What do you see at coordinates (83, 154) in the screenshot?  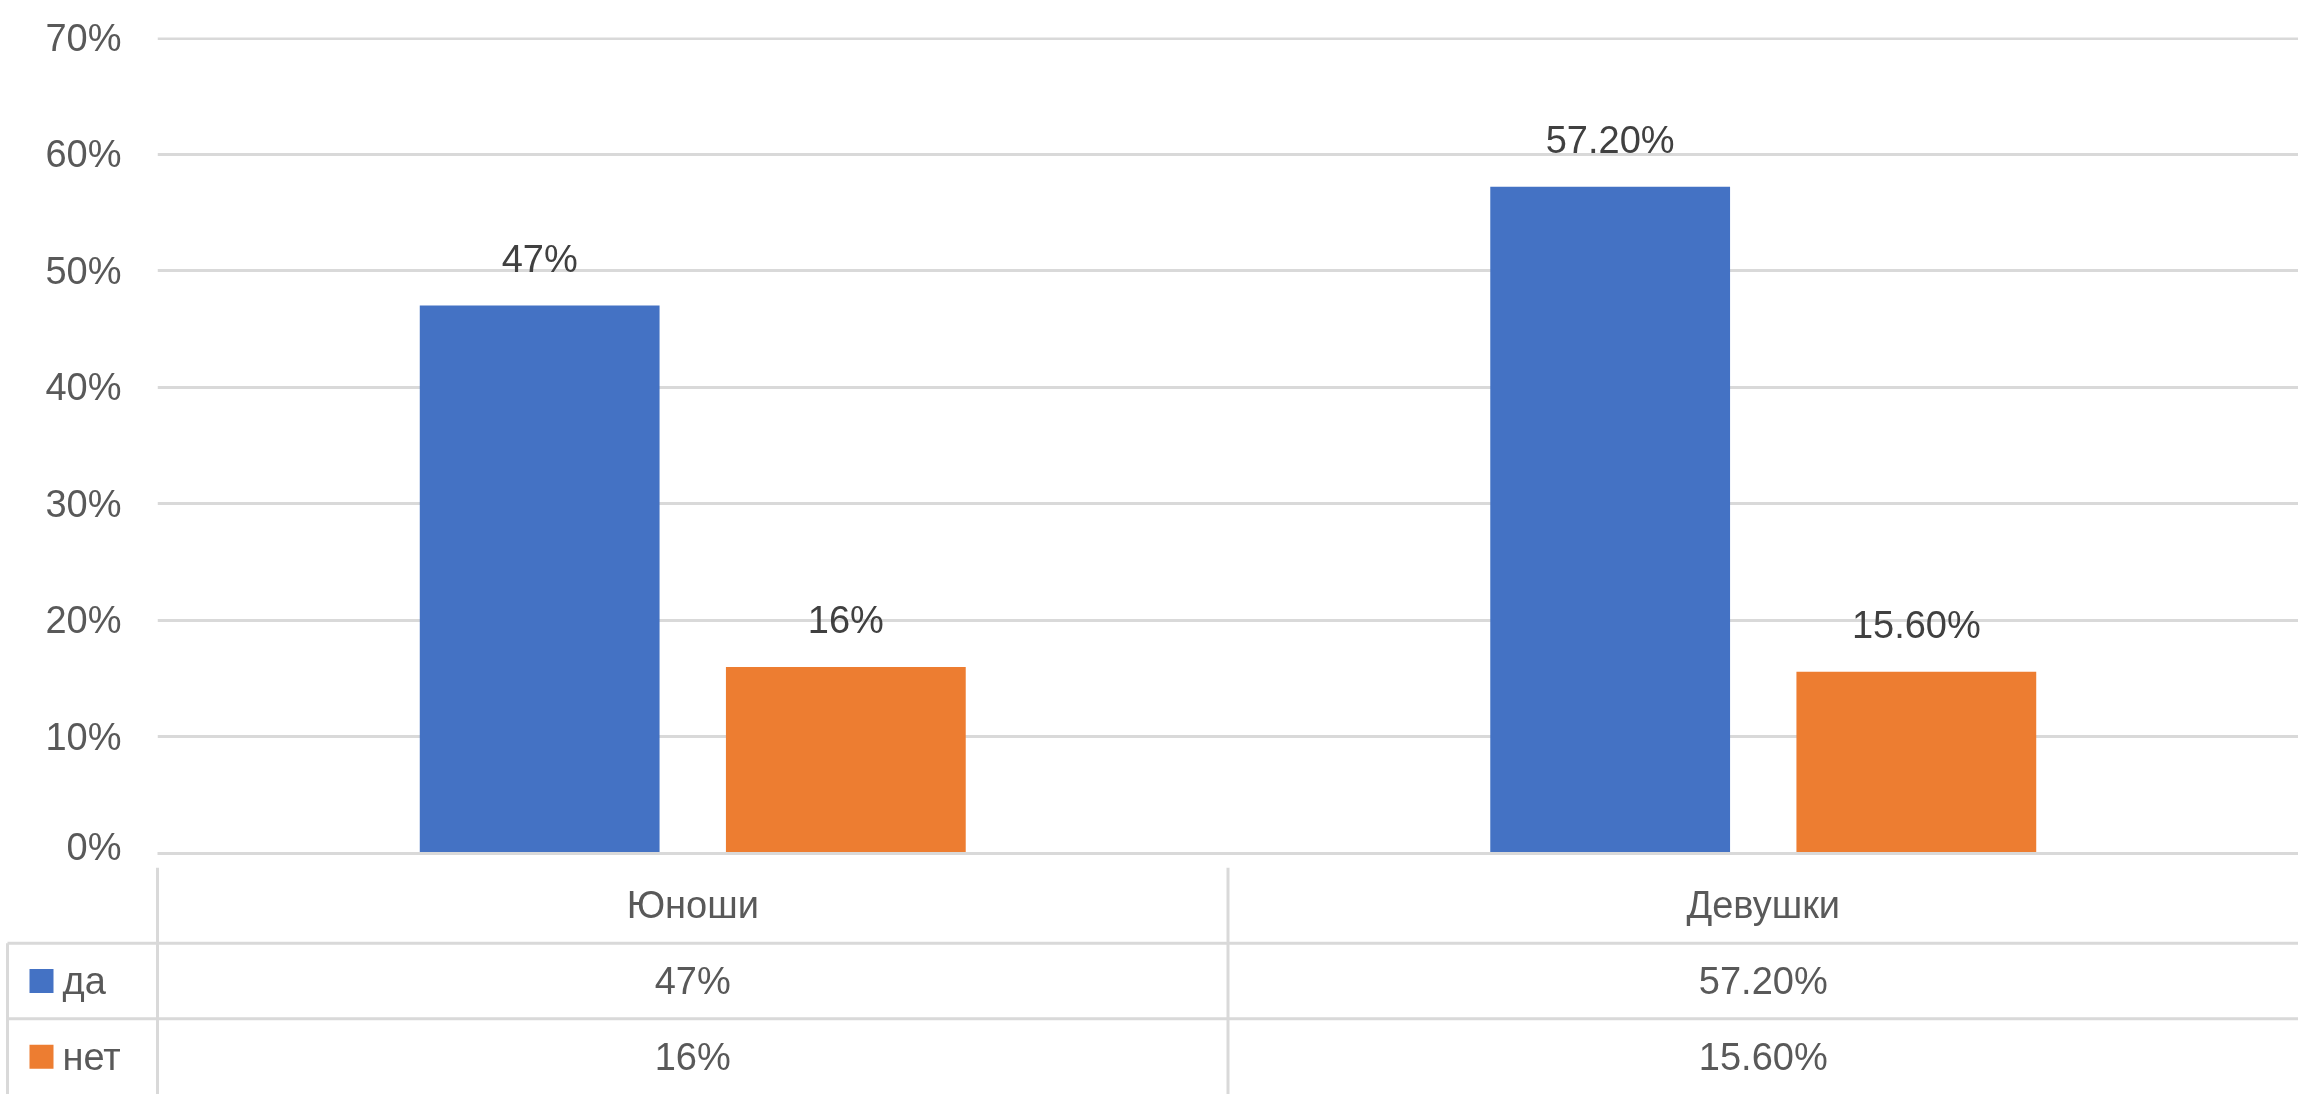 I see `y-tick-label: 60%` at bounding box center [83, 154].